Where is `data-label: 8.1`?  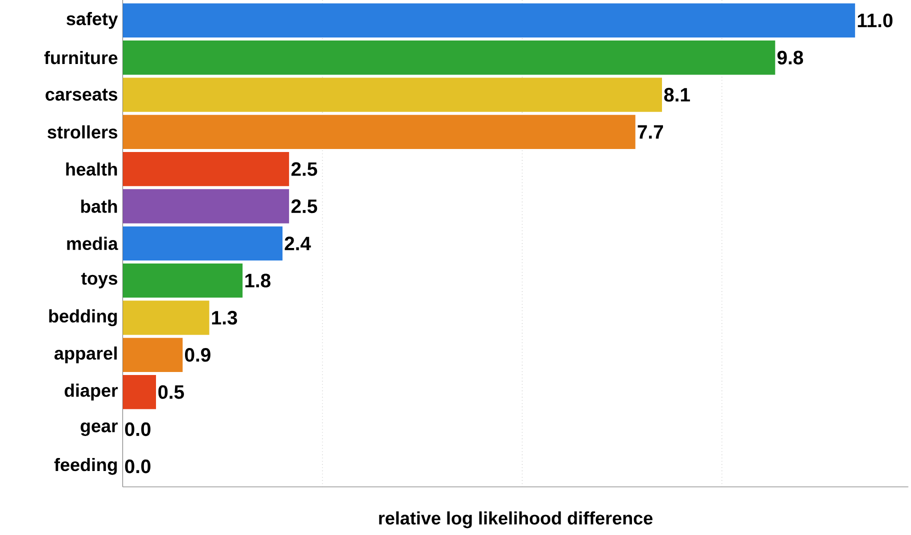
data-label: 8.1 is located at coordinates (677, 95).